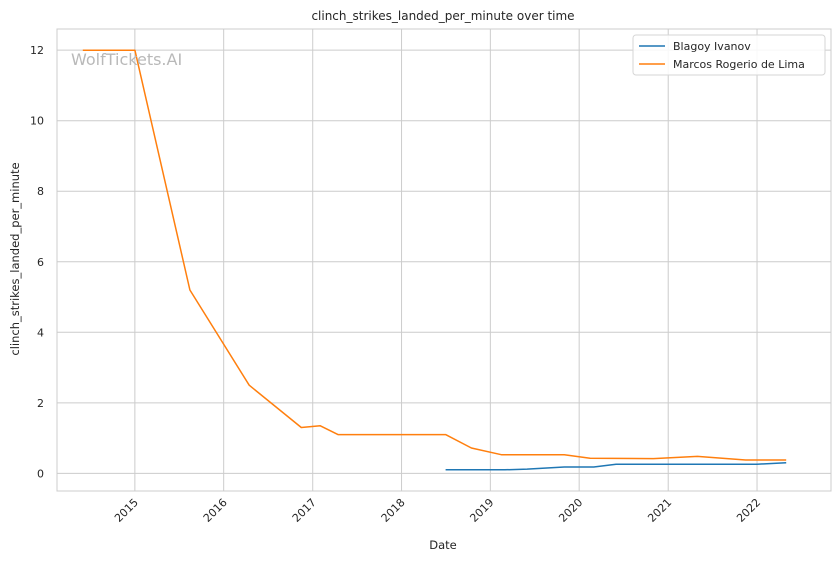 The height and width of the screenshot is (561, 840). What do you see at coordinates (40, 403) in the screenshot?
I see `y-tick-label: 2` at bounding box center [40, 403].